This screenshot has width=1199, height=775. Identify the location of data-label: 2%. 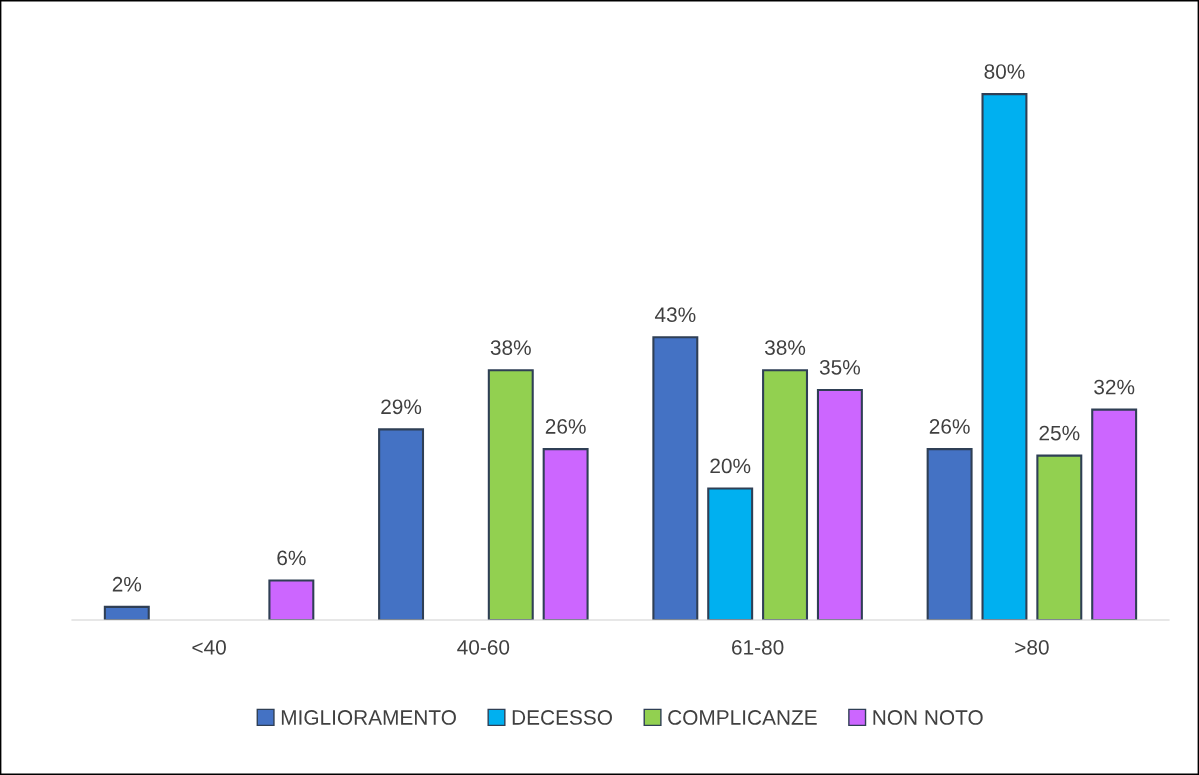
(127, 584).